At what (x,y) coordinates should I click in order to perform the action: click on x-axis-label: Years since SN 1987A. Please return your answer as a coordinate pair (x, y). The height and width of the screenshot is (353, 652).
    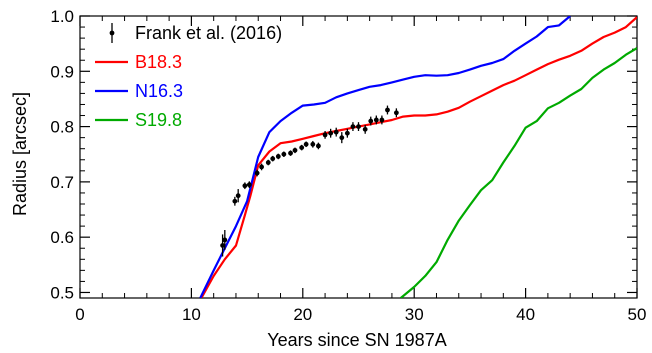
    Looking at the image, I should click on (356, 340).